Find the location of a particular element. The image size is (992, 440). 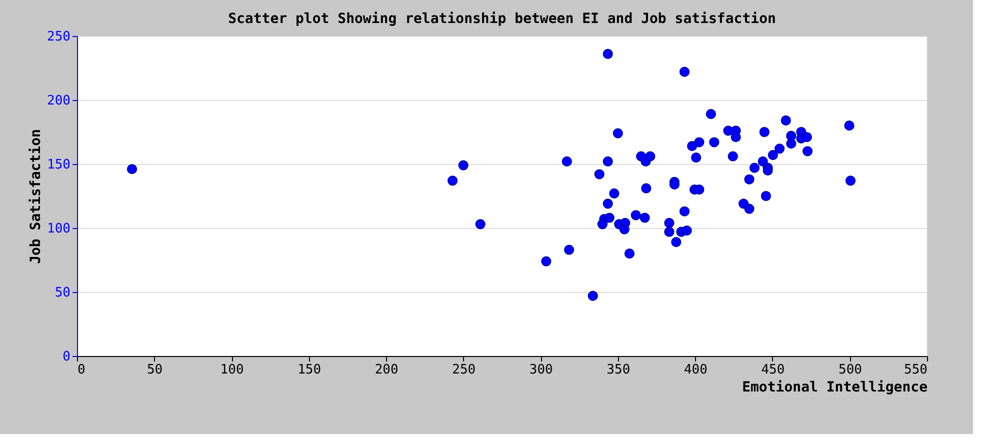

x-tick-label: 0 is located at coordinates (82, 370).